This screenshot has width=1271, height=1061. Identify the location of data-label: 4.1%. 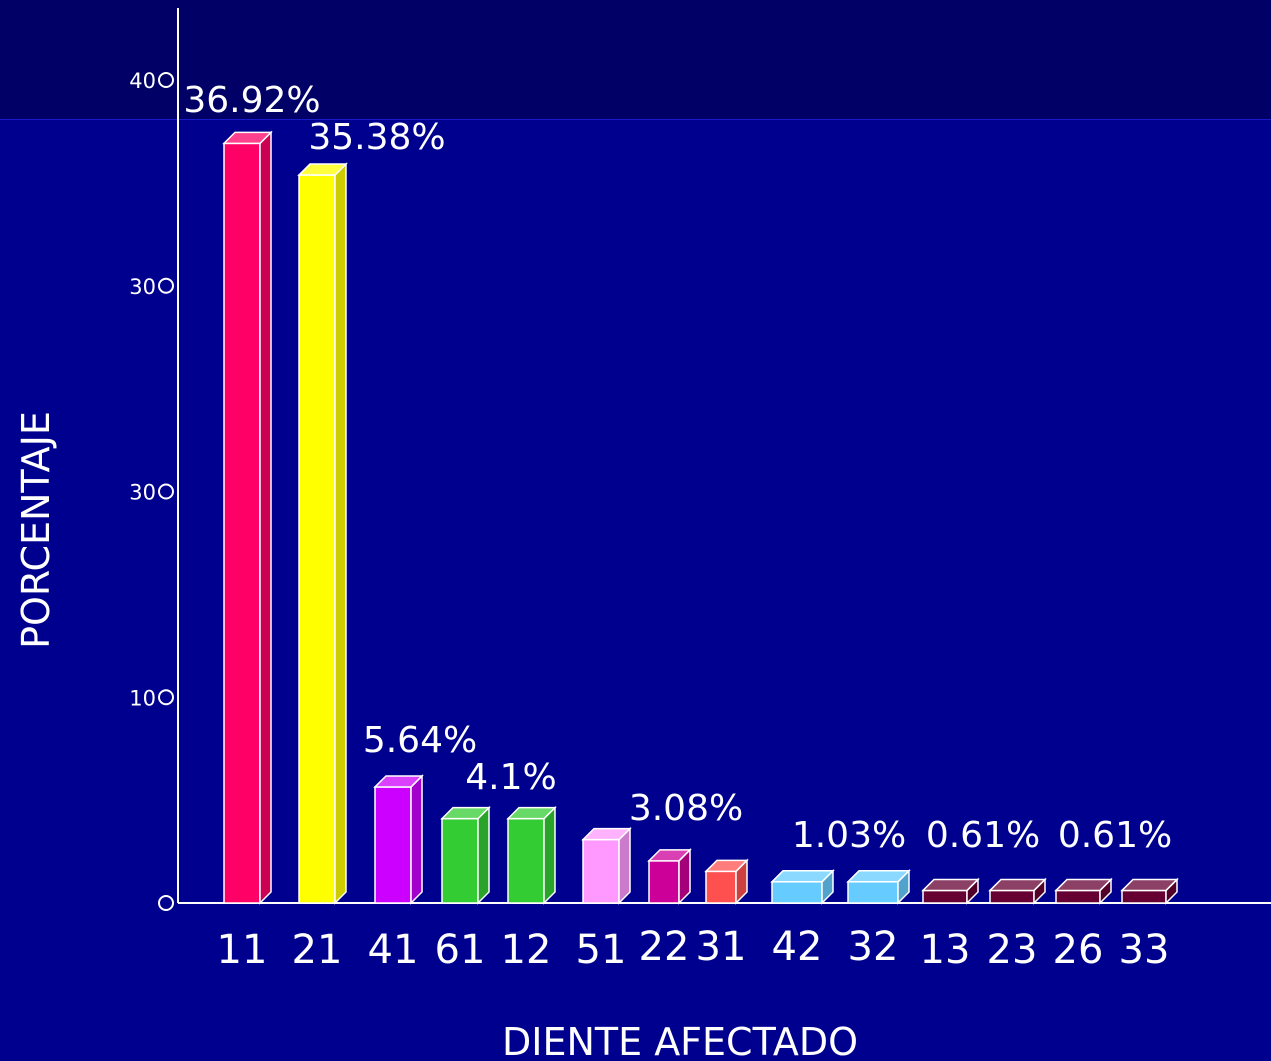
(510, 777).